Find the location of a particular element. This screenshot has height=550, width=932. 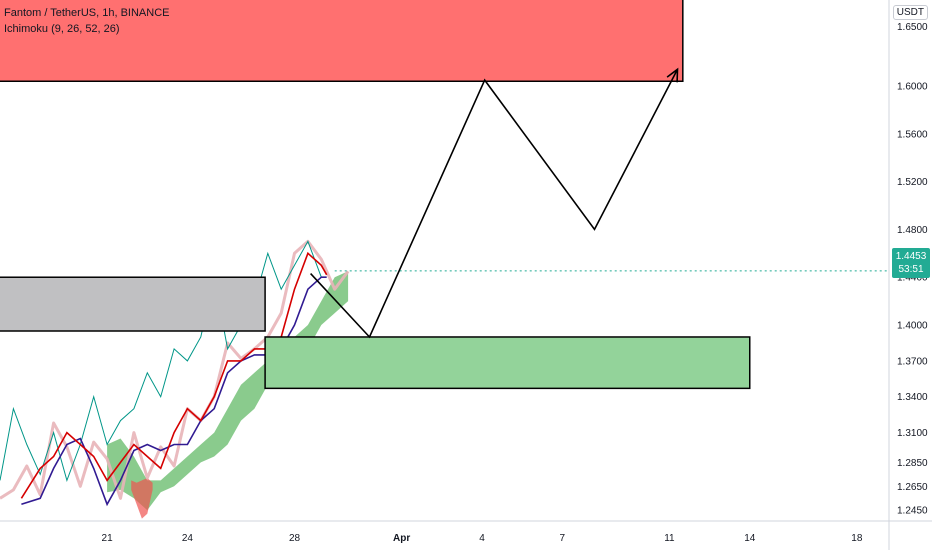

y-tick-label: 1.3400 is located at coordinates (912, 397).